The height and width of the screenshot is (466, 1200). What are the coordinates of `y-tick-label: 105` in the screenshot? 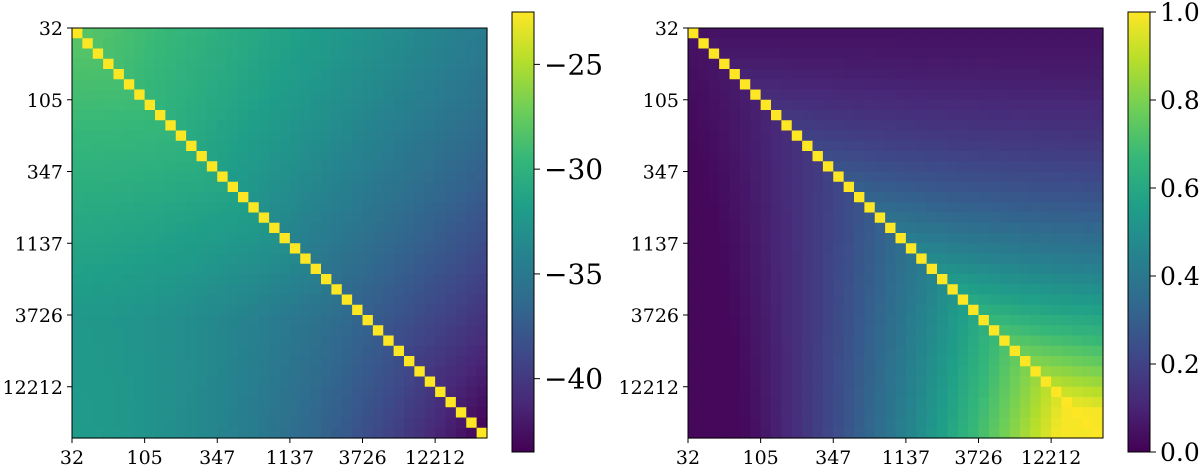 It's located at (661, 101).